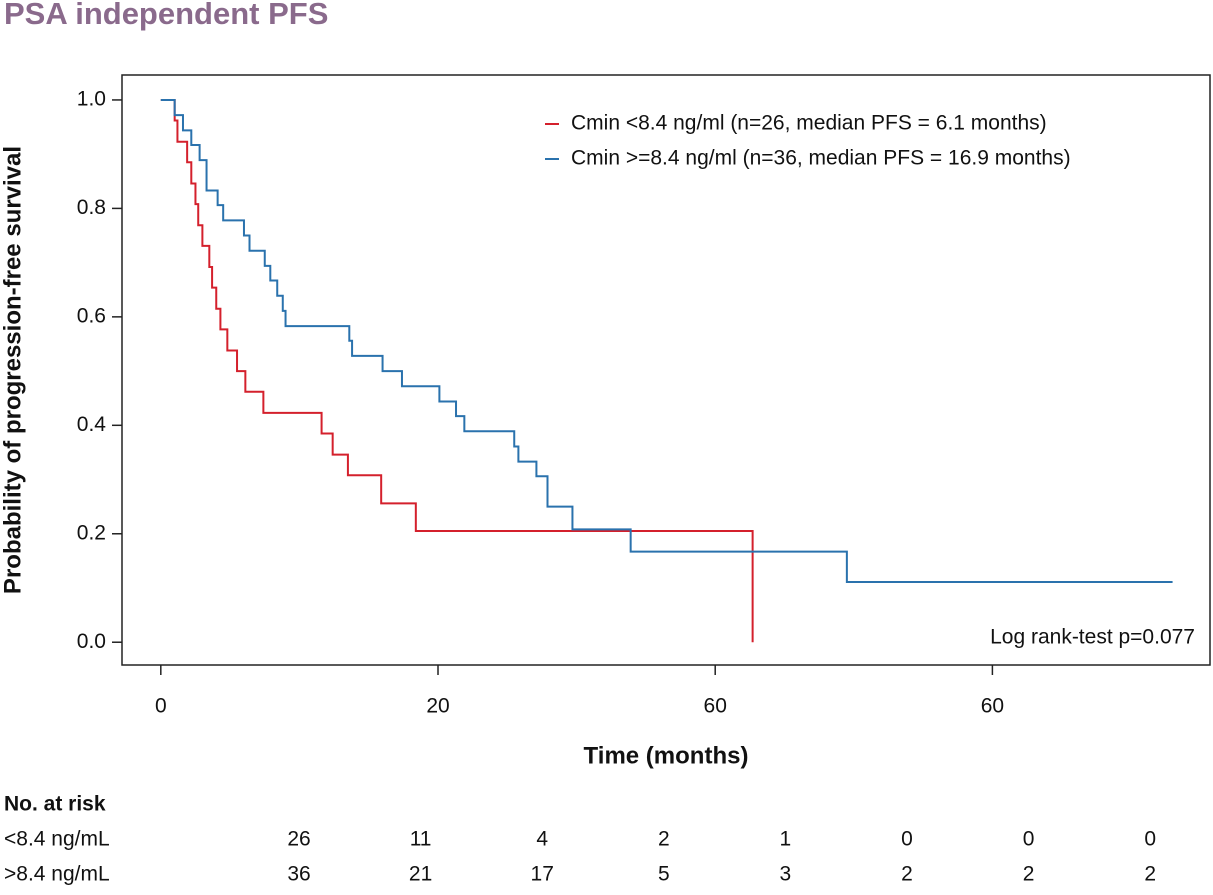 The width and height of the screenshot is (1213, 895). What do you see at coordinates (91, 98) in the screenshot?
I see `y-tick-label: 1.0` at bounding box center [91, 98].